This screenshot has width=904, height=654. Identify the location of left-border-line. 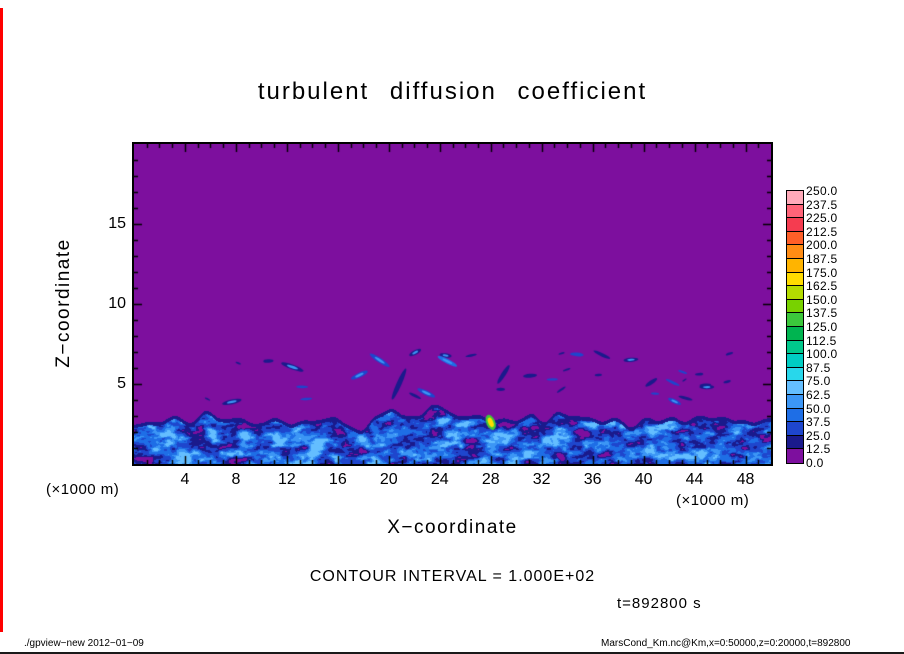
(1, 320).